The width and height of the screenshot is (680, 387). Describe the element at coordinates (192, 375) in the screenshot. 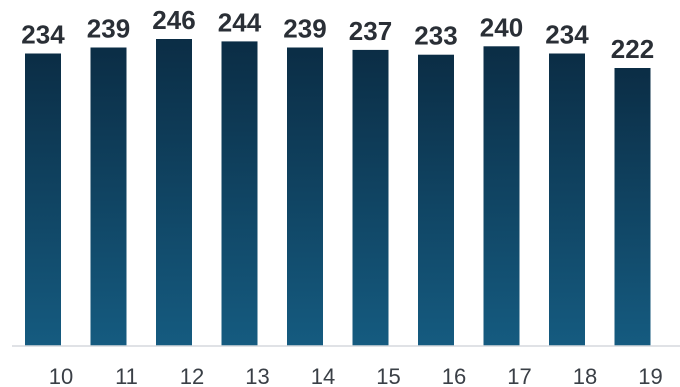

I see `x-tick-label-12: 12` at that location.